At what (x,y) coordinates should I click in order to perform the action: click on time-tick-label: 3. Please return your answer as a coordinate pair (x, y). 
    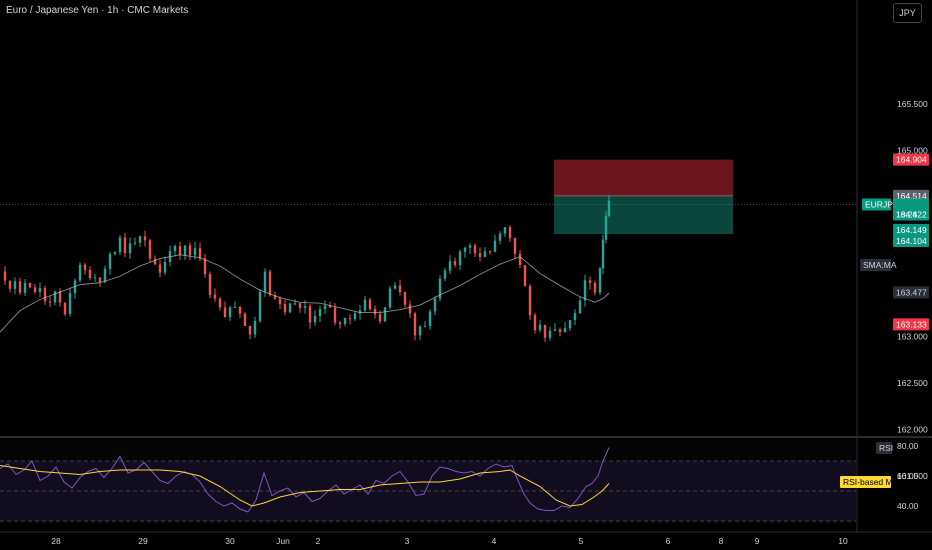
    Looking at the image, I should click on (407, 541).